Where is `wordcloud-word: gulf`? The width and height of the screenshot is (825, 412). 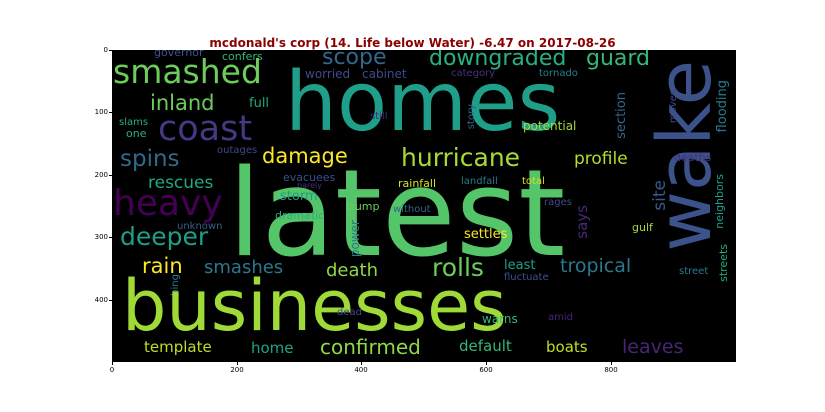 wordcloud-word: gulf is located at coordinates (642, 227).